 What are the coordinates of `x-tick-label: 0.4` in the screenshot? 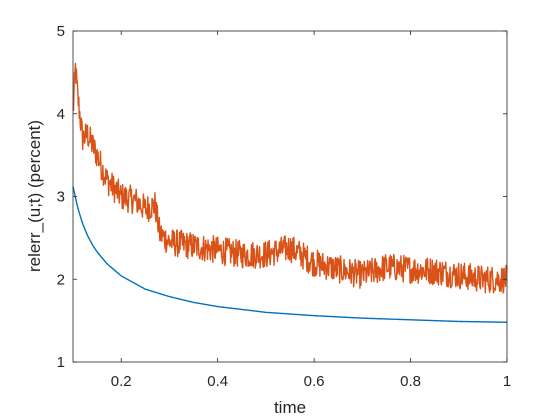 It's located at (217, 381).